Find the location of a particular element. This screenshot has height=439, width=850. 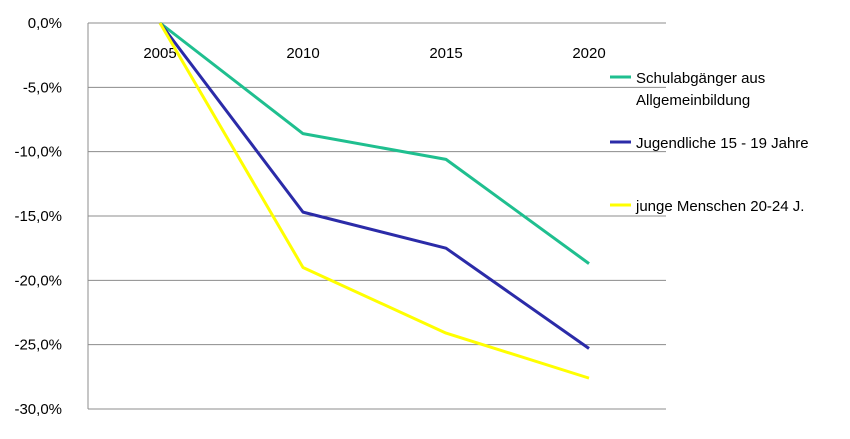

x-tick-label: 2010 is located at coordinates (302, 53).